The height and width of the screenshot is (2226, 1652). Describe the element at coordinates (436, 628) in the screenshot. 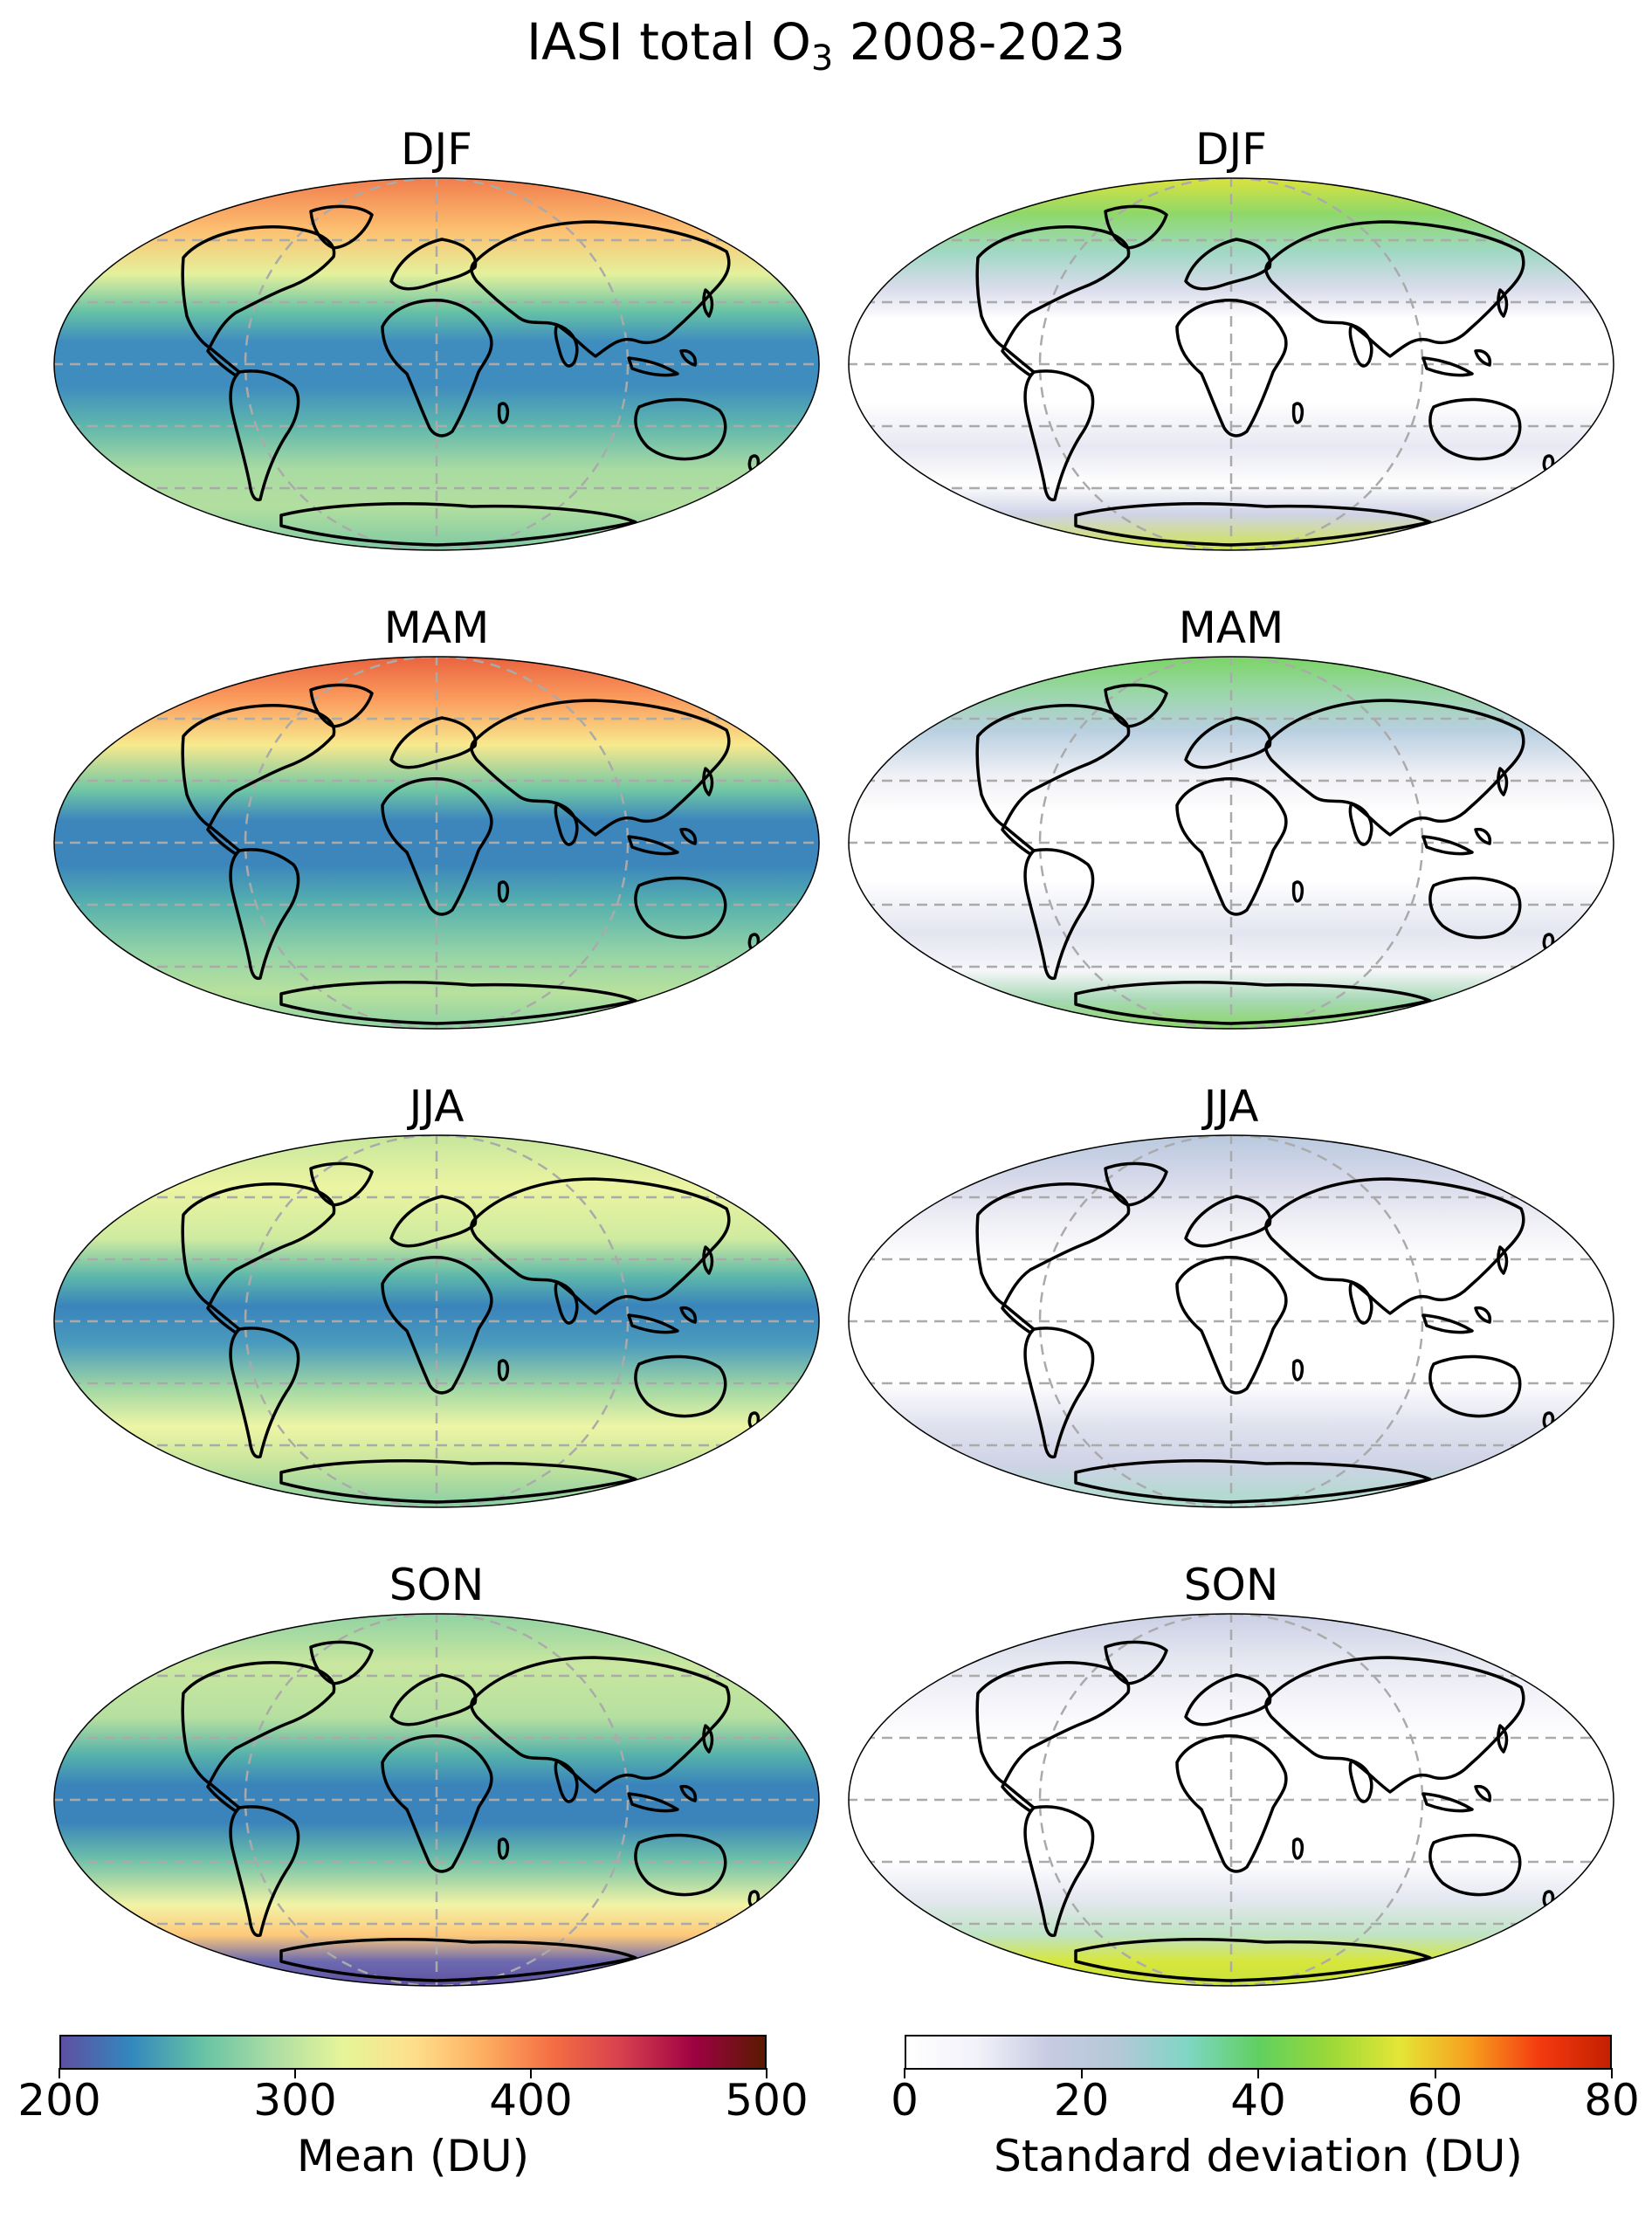

I see `panel-title-mean-mam: MAM` at that location.